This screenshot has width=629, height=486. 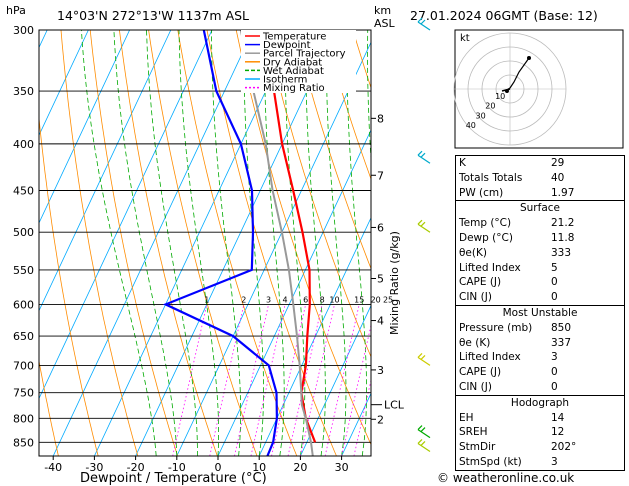 What do you see at coordinates (285, 80) in the screenshot?
I see `legend-label: Isotherm` at bounding box center [285, 80].